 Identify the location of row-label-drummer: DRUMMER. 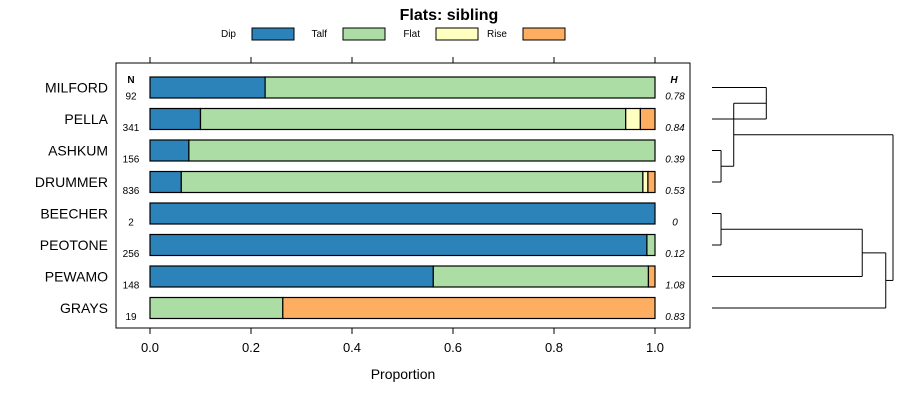
(71, 182).